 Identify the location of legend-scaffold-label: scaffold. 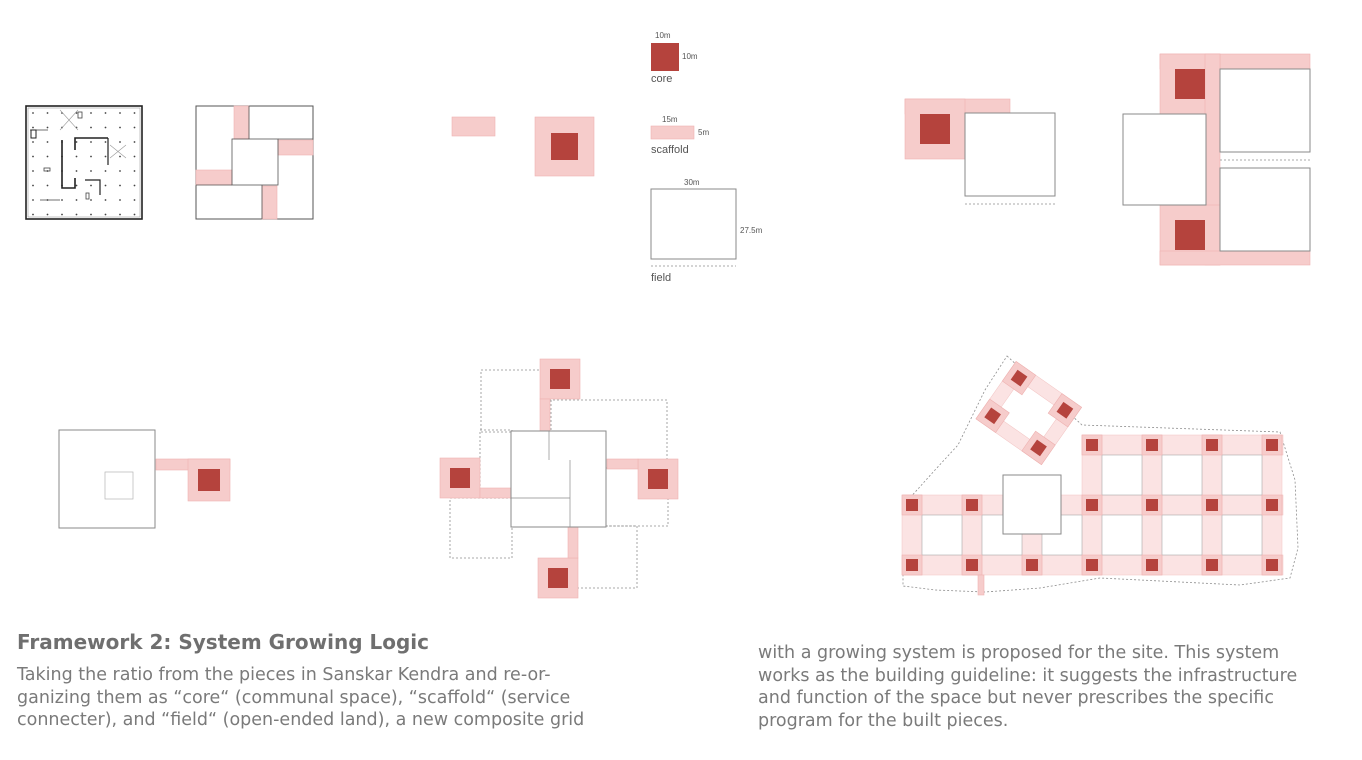
(670, 150).